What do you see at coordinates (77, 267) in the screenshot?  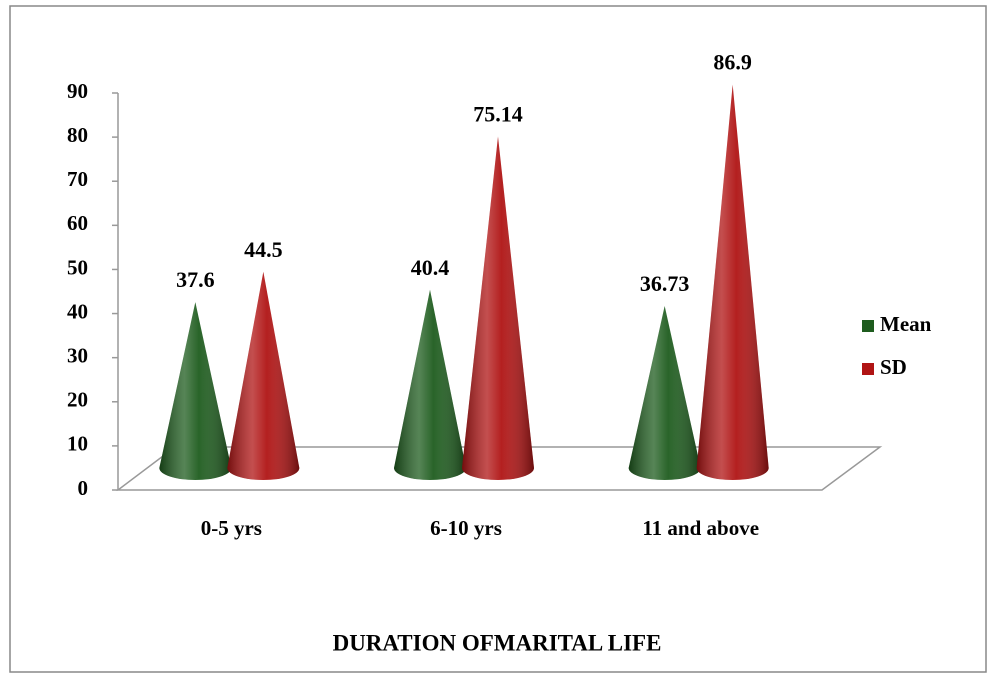 I see `y-tick-label: 50` at bounding box center [77, 267].